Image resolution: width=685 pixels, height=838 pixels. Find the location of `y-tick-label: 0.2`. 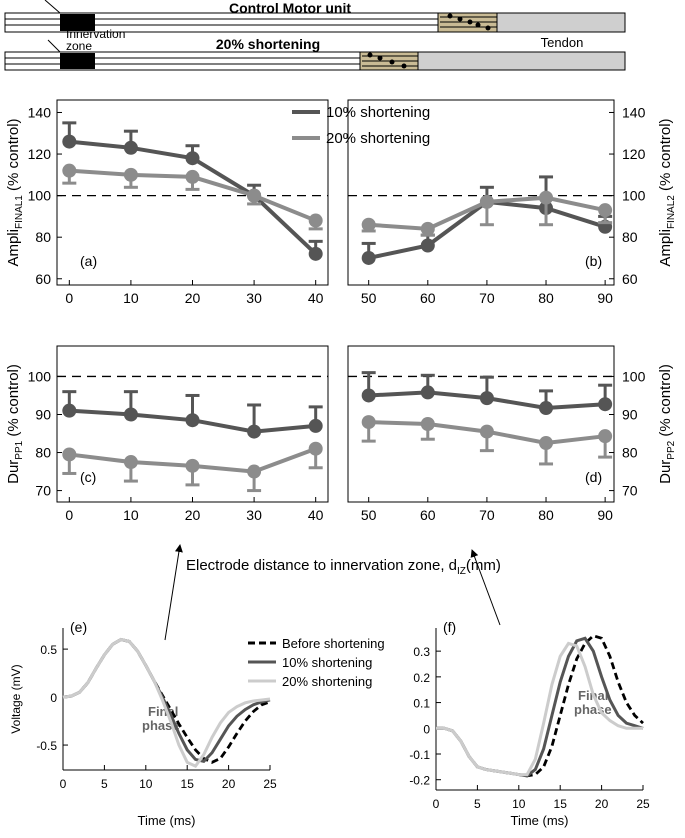

y-tick-label: 0.2 is located at coordinates (421, 678).